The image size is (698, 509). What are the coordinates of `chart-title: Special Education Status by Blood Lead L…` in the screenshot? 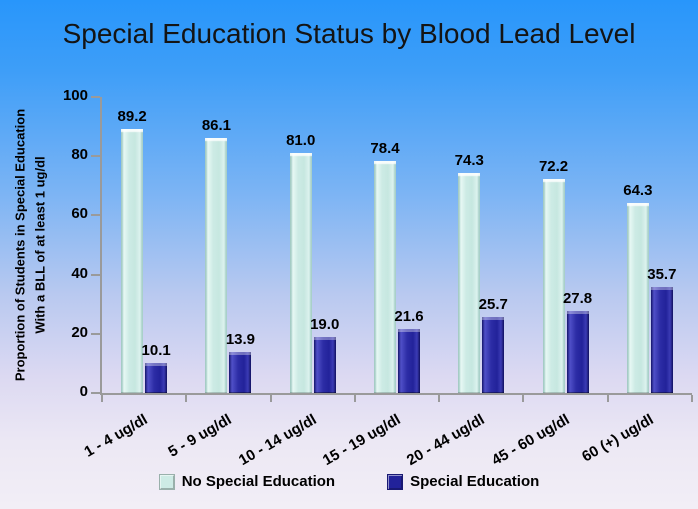 It's located at (349, 33).